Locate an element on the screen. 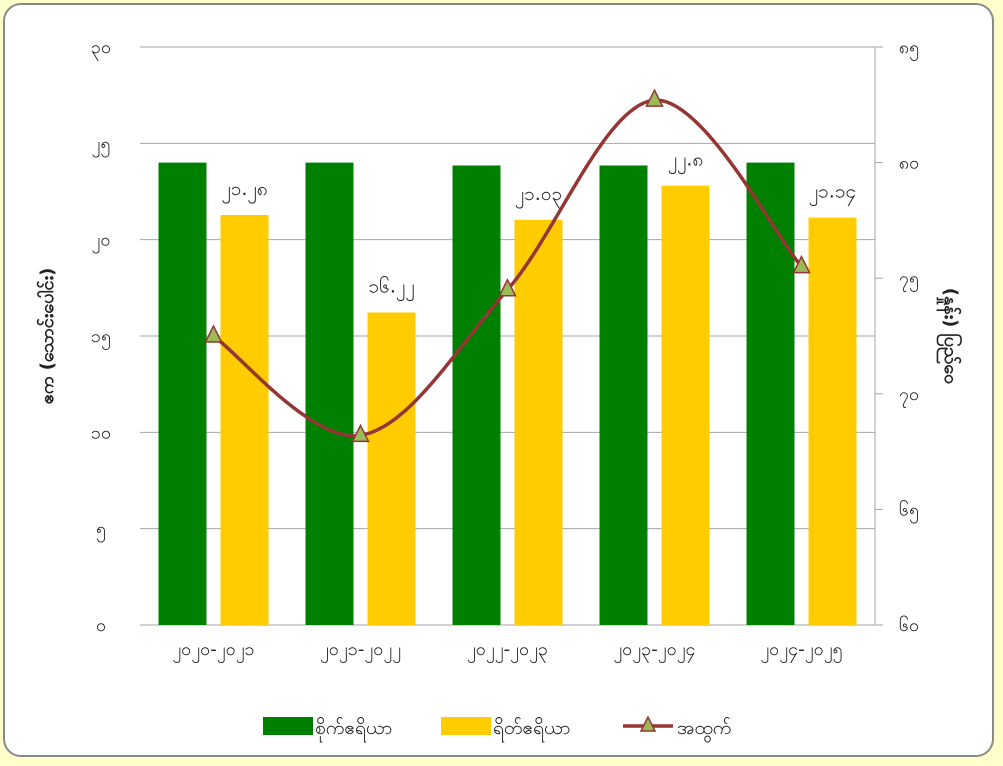 This screenshot has width=1003, height=766. data-label: ၂၁.၂၈ is located at coordinates (244, 191).